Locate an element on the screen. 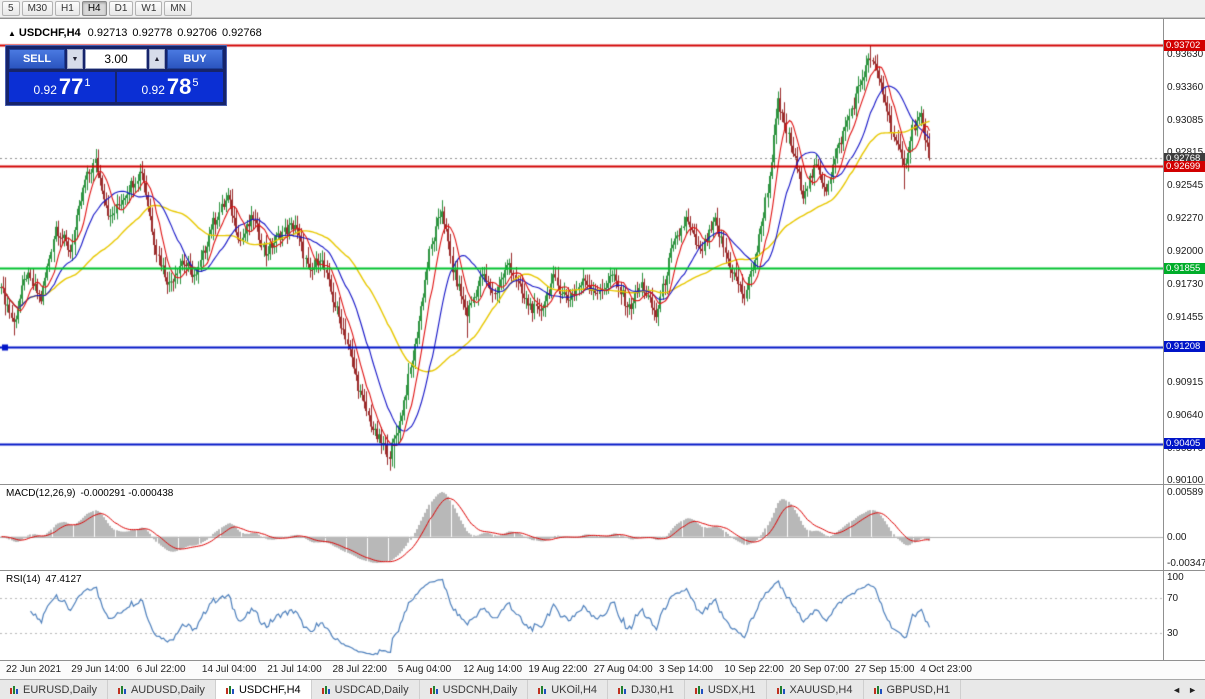 Image resolution: width=1205 pixels, height=699 pixels. chart-symbol-label: USDCHF,H4 is located at coordinates (49, 33).